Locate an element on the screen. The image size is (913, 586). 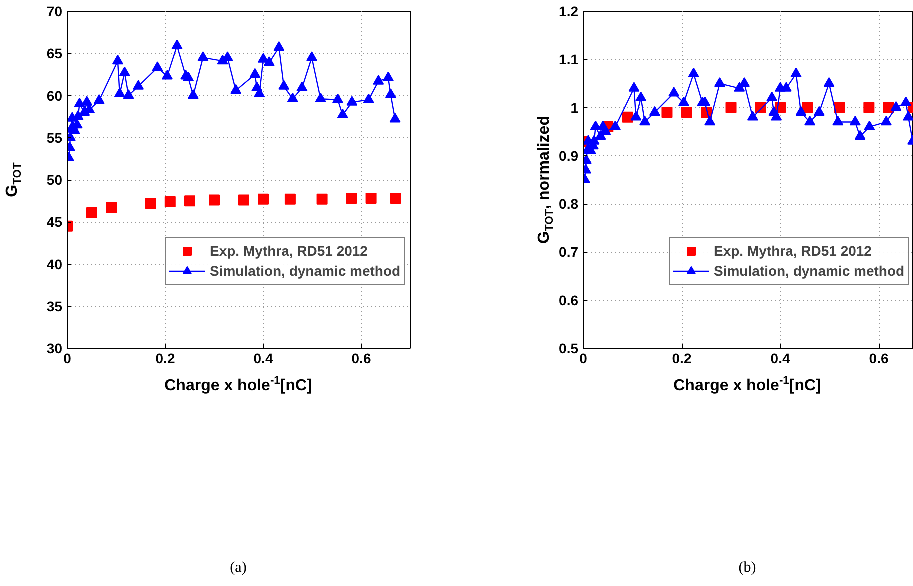
y-tick-label: 70 is located at coordinates (54, 12).